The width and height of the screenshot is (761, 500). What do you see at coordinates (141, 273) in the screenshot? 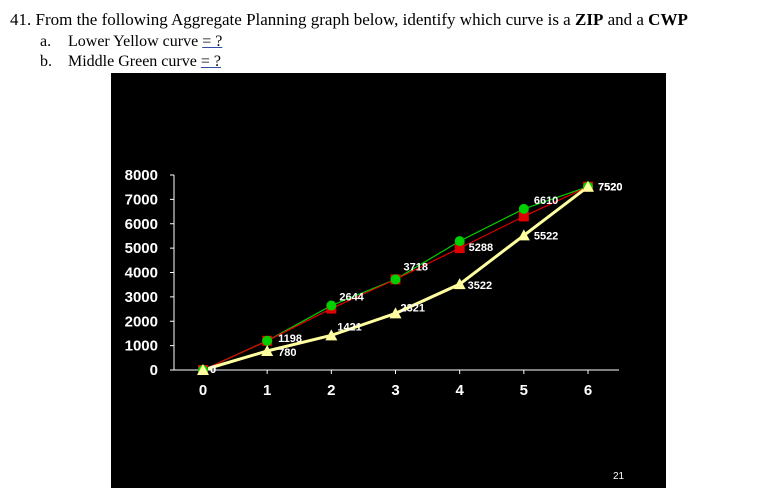
I see `y-tick-label: 4000` at bounding box center [141, 273].